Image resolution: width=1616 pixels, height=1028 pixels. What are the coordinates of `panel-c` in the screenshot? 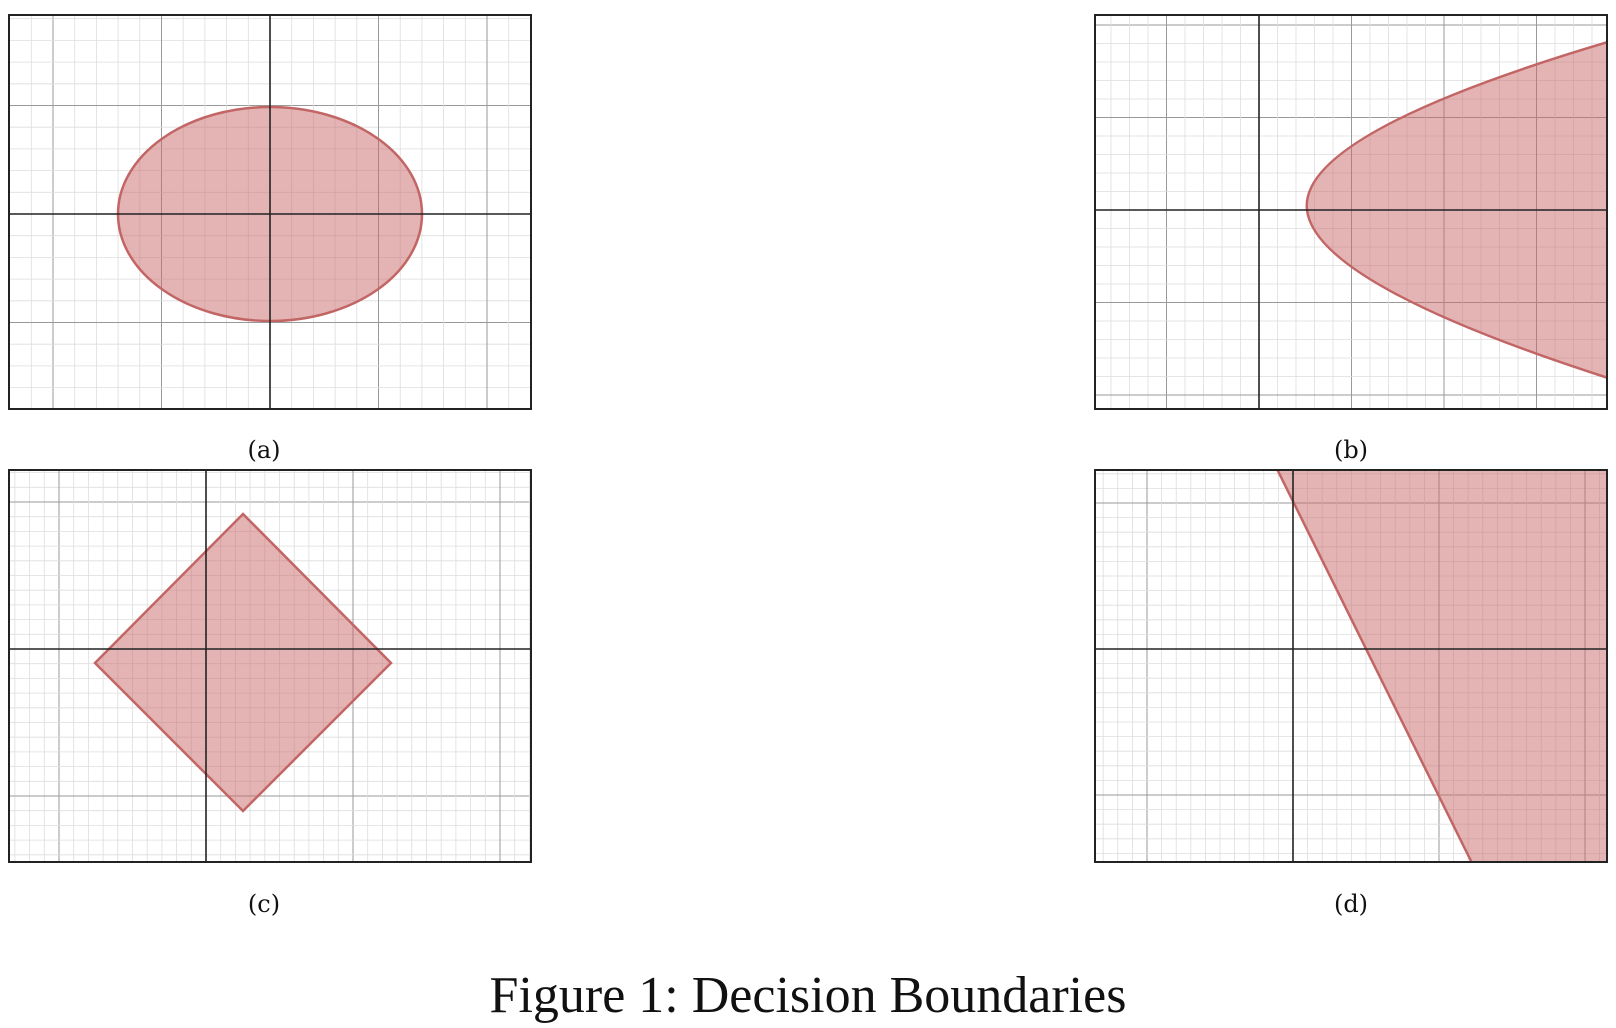 It's located at (270, 666).